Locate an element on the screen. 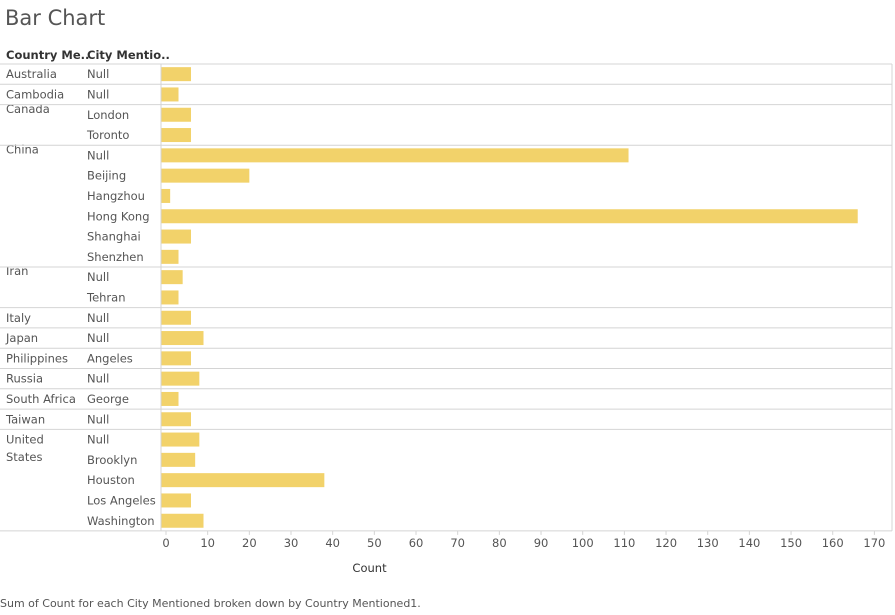 The image size is (895, 615). city-label: Shanghai is located at coordinates (114, 237).